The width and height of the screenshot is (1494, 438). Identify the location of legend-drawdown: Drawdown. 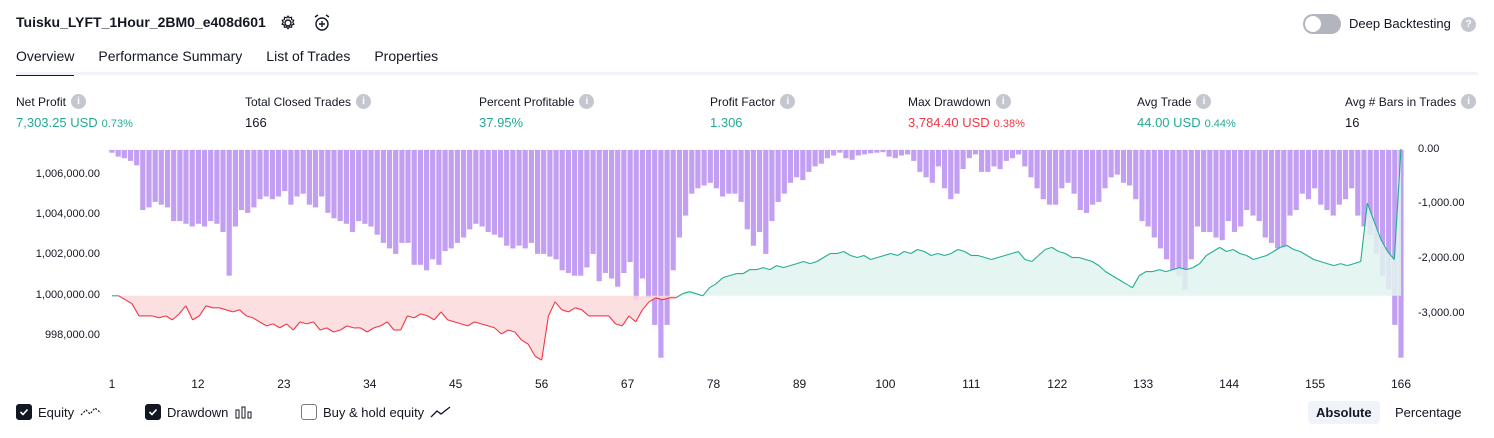
(199, 412).